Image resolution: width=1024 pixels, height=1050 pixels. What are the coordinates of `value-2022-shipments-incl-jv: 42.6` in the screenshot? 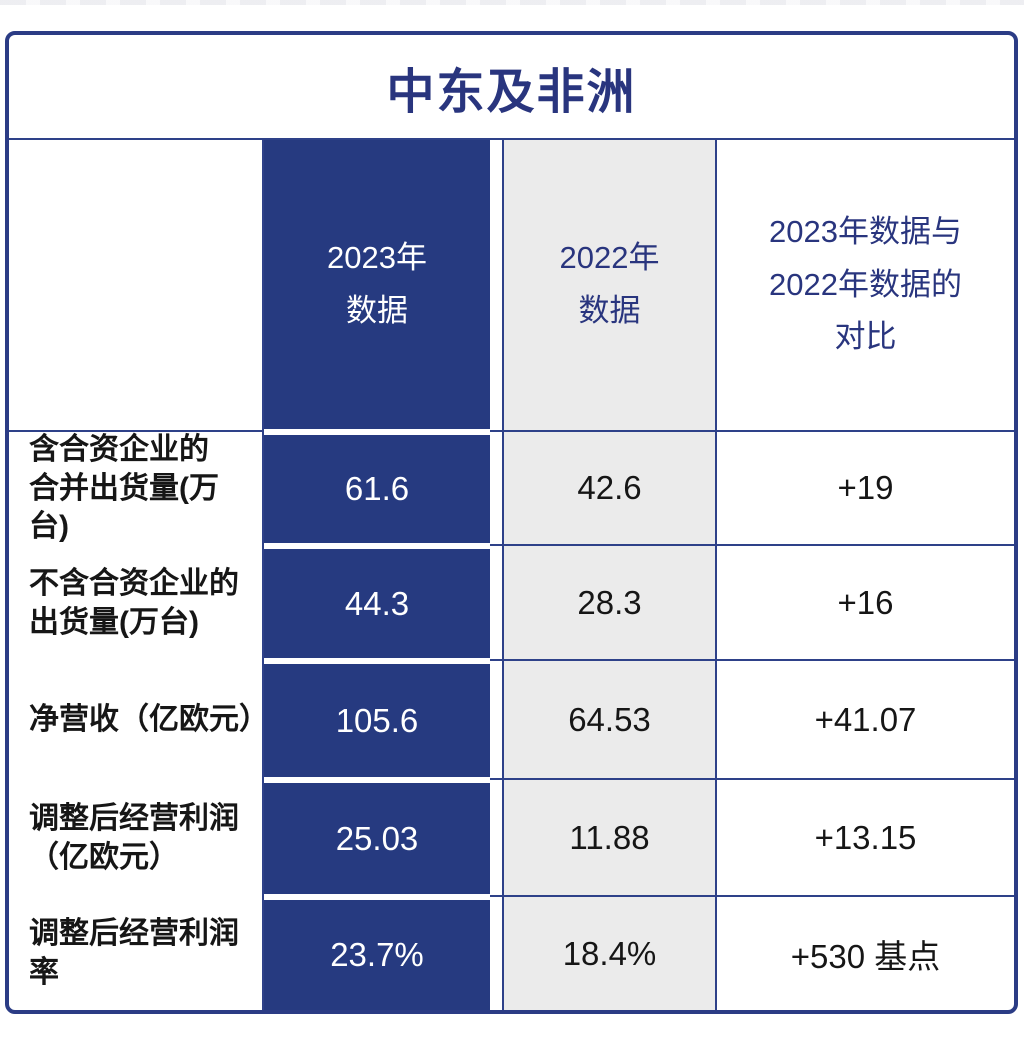 It's located at (609, 489).